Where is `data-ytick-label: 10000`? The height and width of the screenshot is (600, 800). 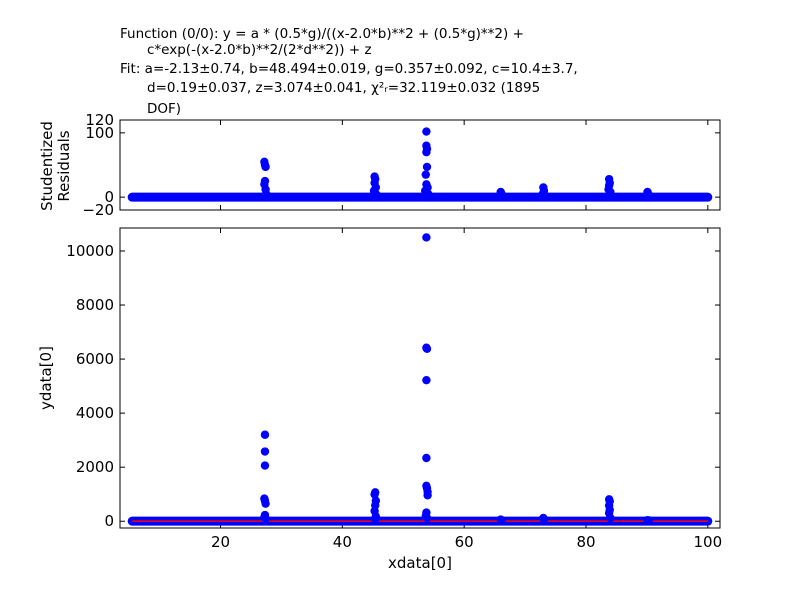
data-ytick-label: 10000 is located at coordinates (90, 251).